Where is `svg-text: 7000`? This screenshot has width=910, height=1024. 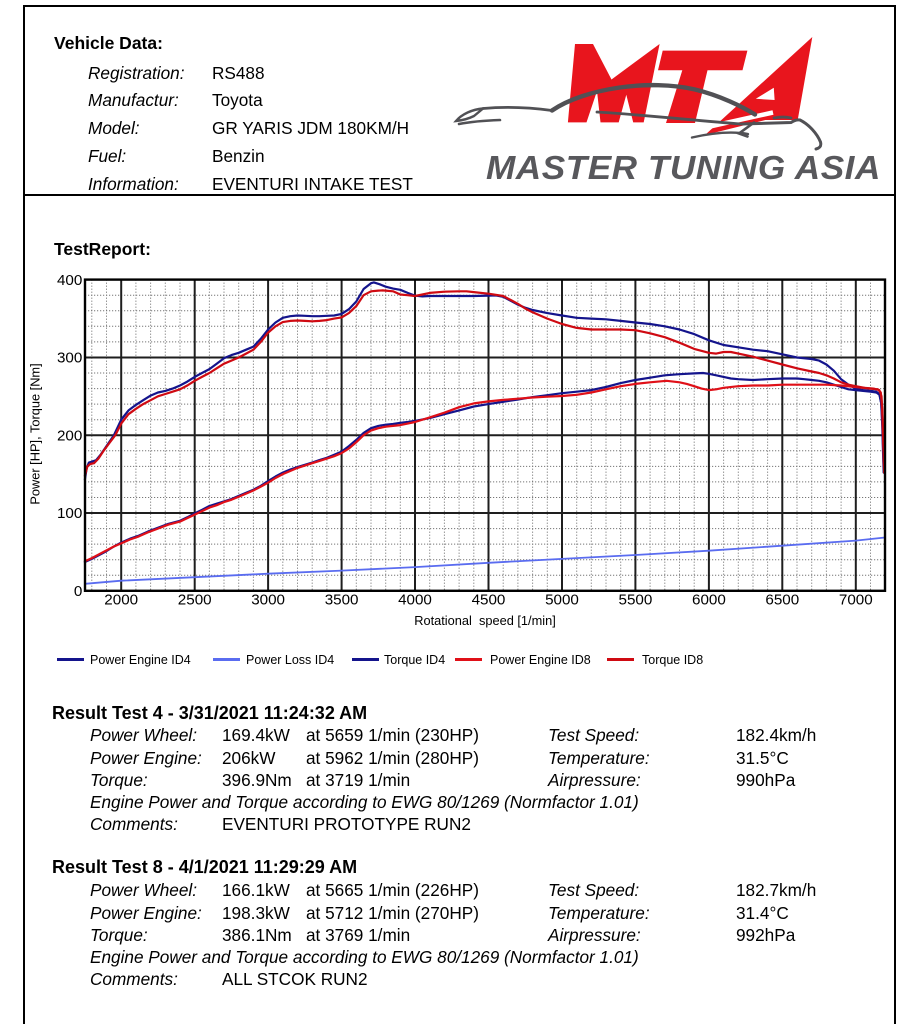
svg-text: 7000 is located at coordinates (856, 600).